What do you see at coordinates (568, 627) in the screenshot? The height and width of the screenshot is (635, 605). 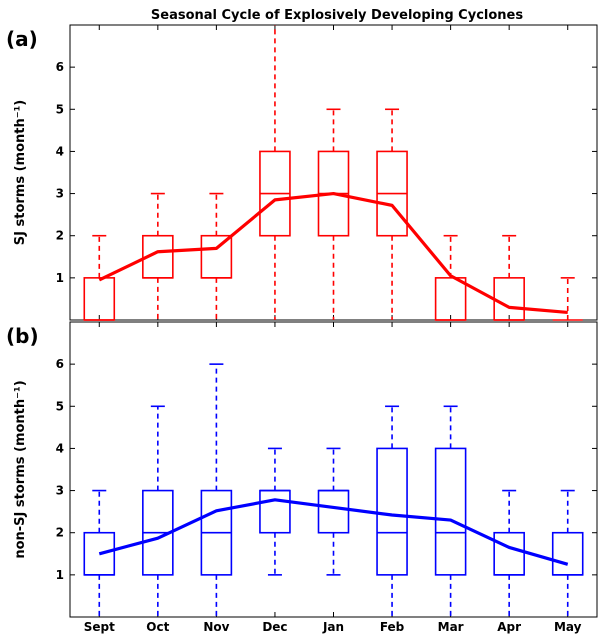 I see `x-tick-label: May` at bounding box center [568, 627].